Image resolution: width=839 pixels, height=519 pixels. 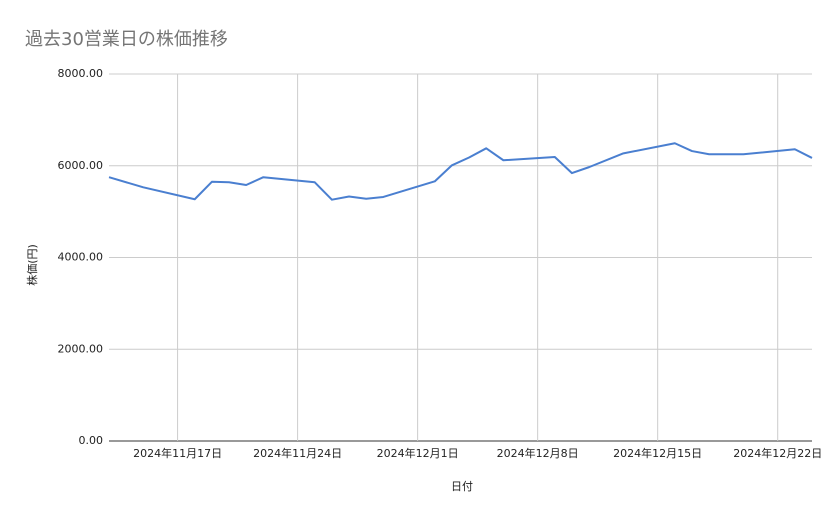 What do you see at coordinates (91, 440) in the screenshot?
I see `y-tick-label: 0.00` at bounding box center [91, 440].